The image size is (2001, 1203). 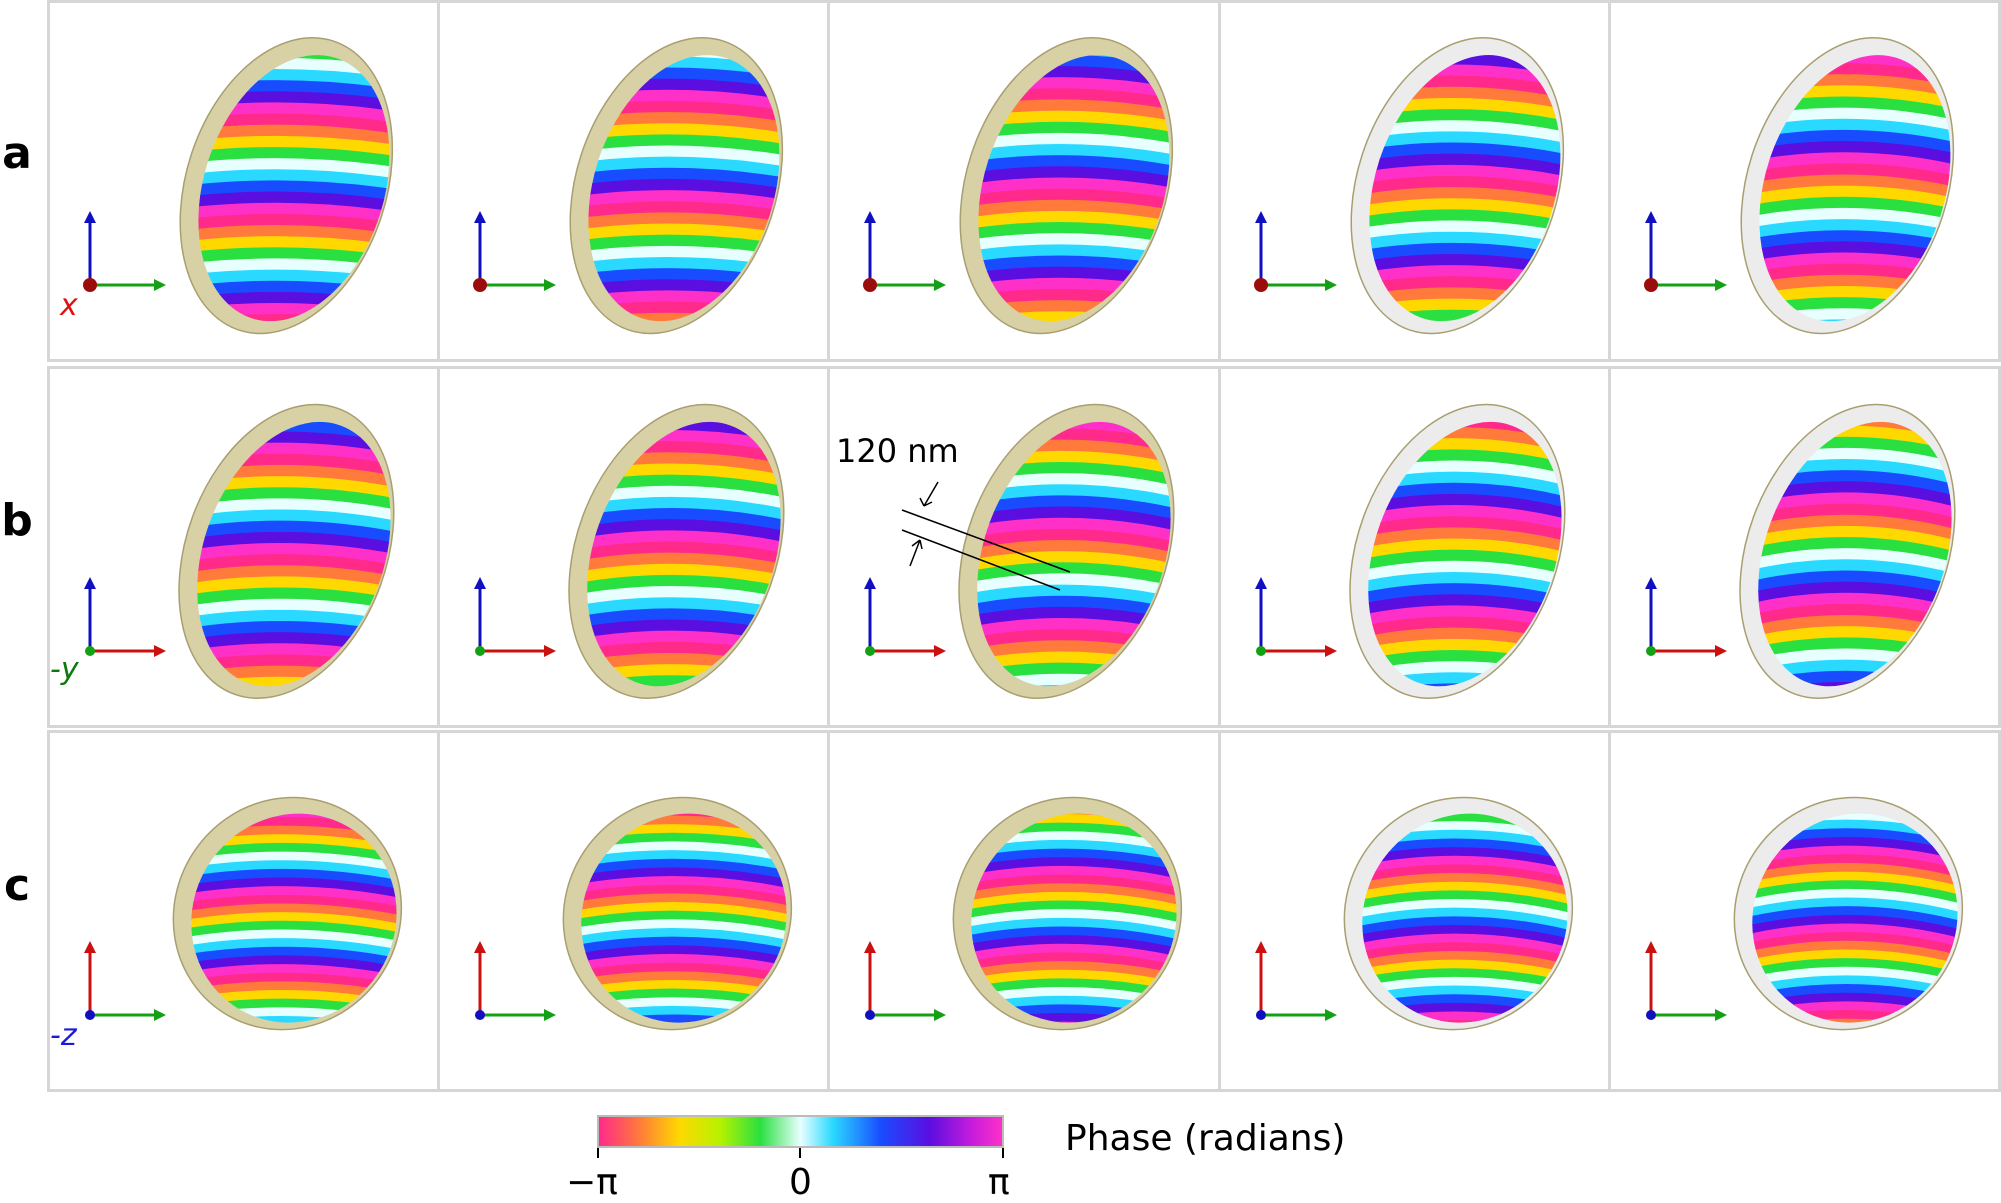 I want to click on axis-triad-c5, so click(x=1685, y=981).